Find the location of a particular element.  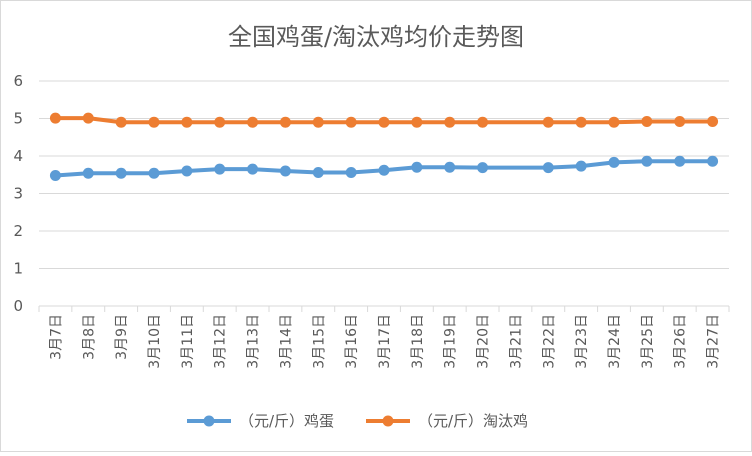

x-tick-label: 3月20日 is located at coordinates (484, 341).